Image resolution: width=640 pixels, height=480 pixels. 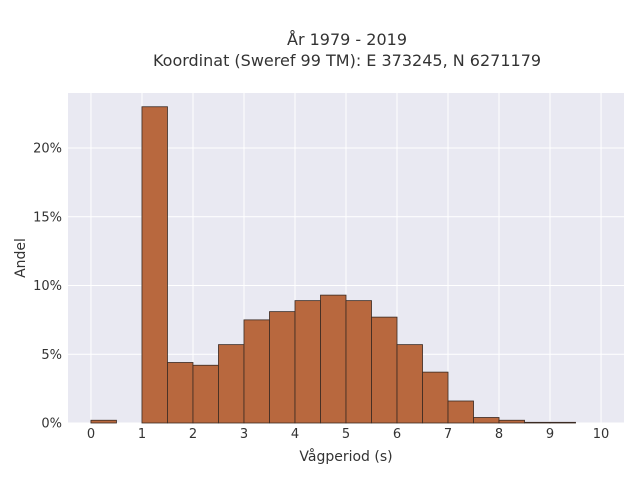 I want to click on x-tick-label: 4, so click(x=295, y=434).